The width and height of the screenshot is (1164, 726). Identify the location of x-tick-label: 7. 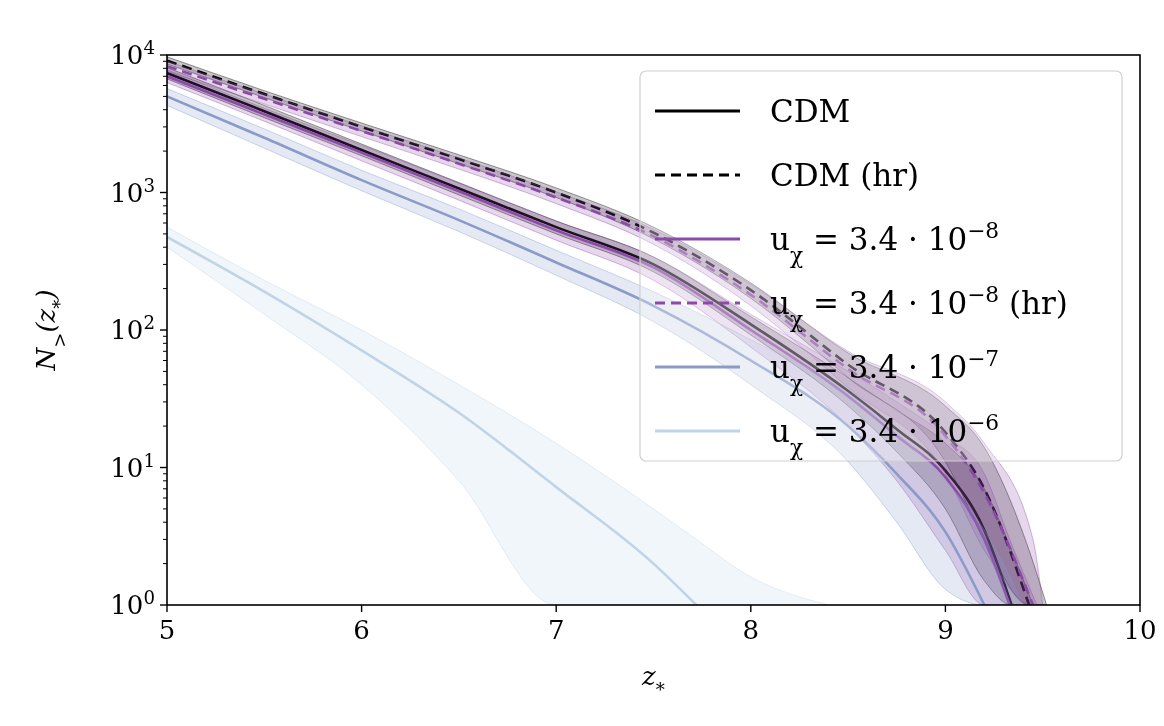
(556, 630).